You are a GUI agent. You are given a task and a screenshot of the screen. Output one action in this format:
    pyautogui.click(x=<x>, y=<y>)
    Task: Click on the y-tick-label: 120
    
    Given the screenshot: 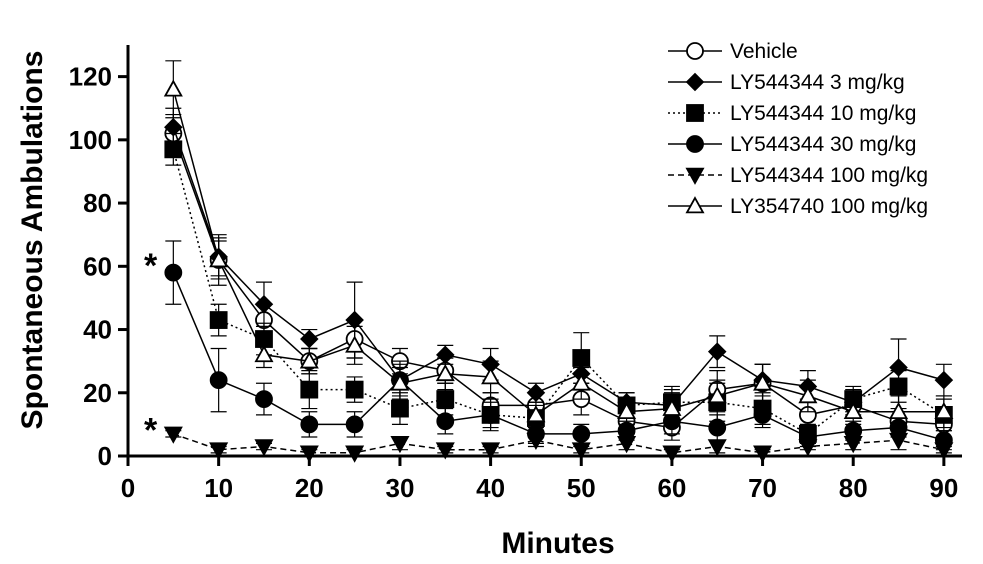 What is the action you would take?
    pyautogui.click(x=90, y=77)
    